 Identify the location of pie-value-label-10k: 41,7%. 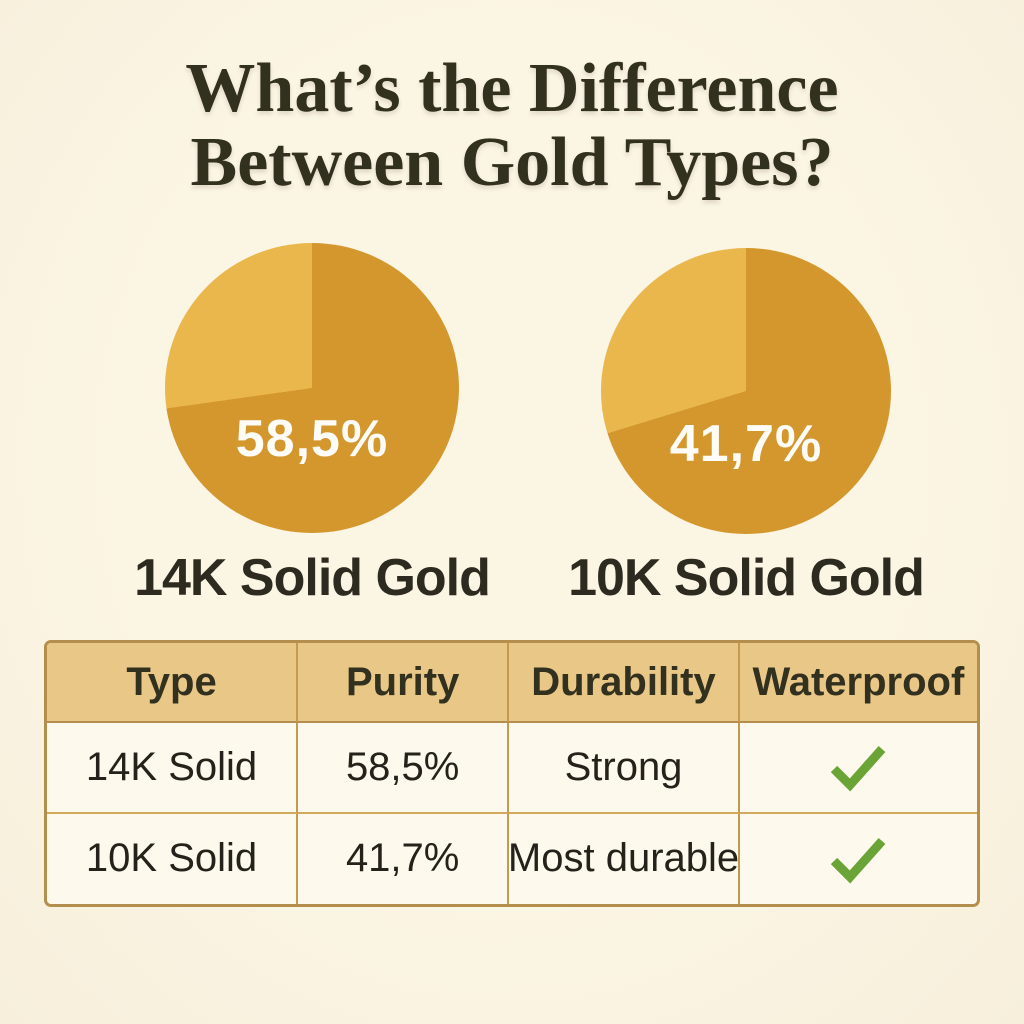
(746, 444).